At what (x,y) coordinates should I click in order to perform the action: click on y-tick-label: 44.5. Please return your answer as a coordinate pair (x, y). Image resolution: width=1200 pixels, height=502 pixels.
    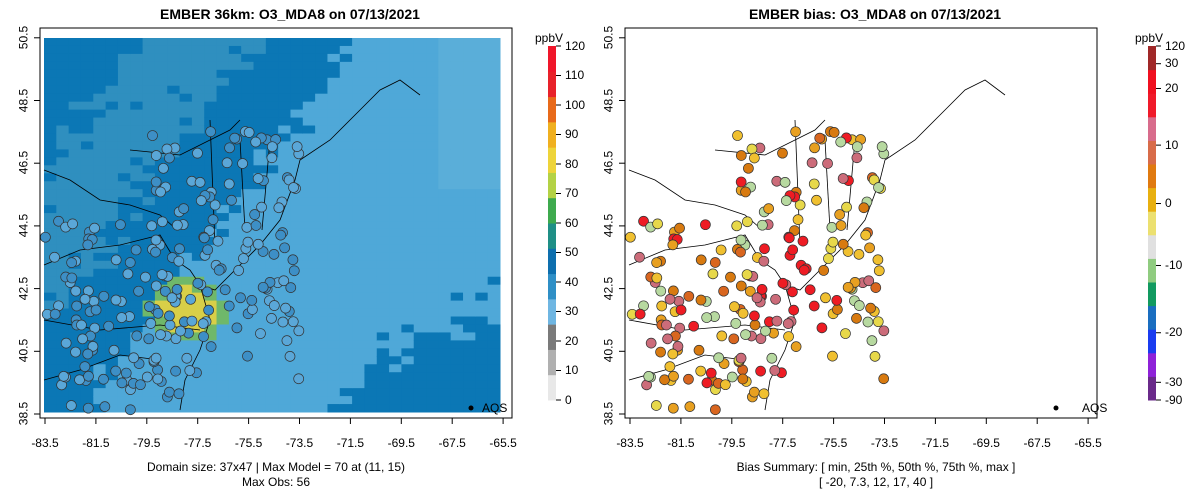
    Looking at the image, I should click on (23, 225).